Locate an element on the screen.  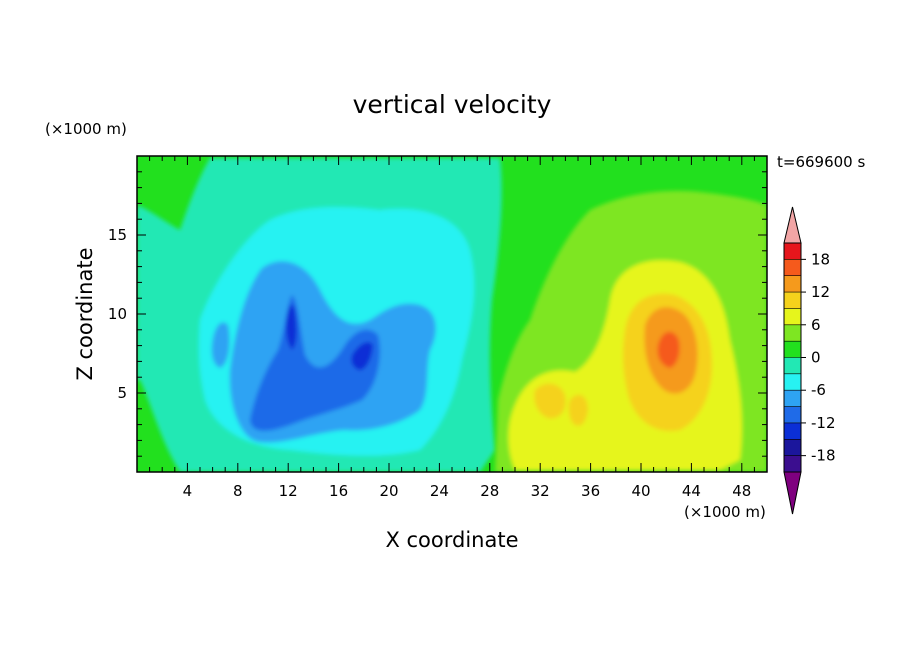
updraft-region is located at coordinates (631, 331).